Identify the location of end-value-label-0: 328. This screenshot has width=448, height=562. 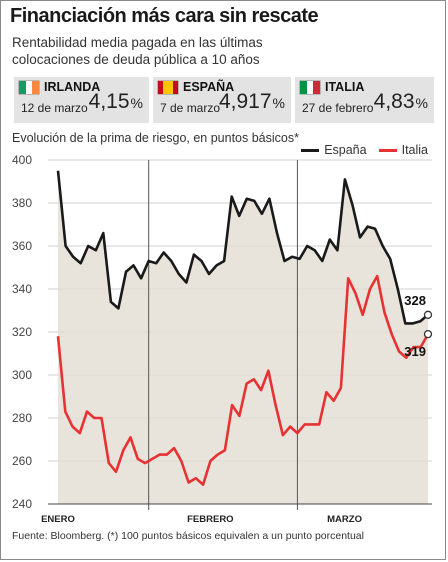
(415, 300).